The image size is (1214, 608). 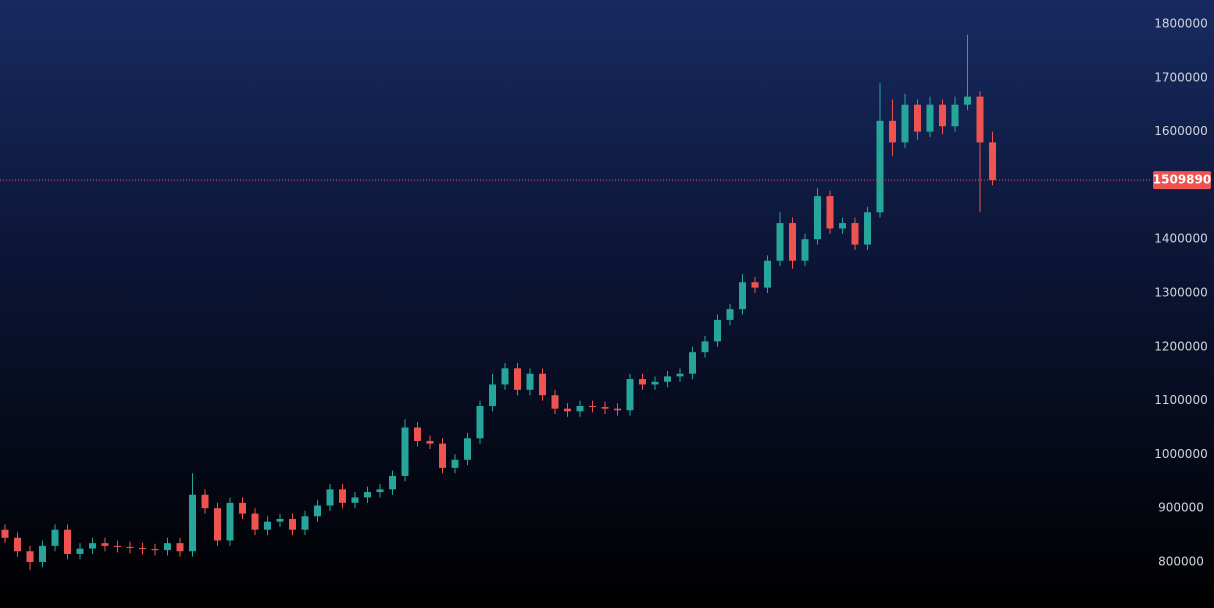 I want to click on y-tick-label: 1200000, so click(x=1180, y=346).